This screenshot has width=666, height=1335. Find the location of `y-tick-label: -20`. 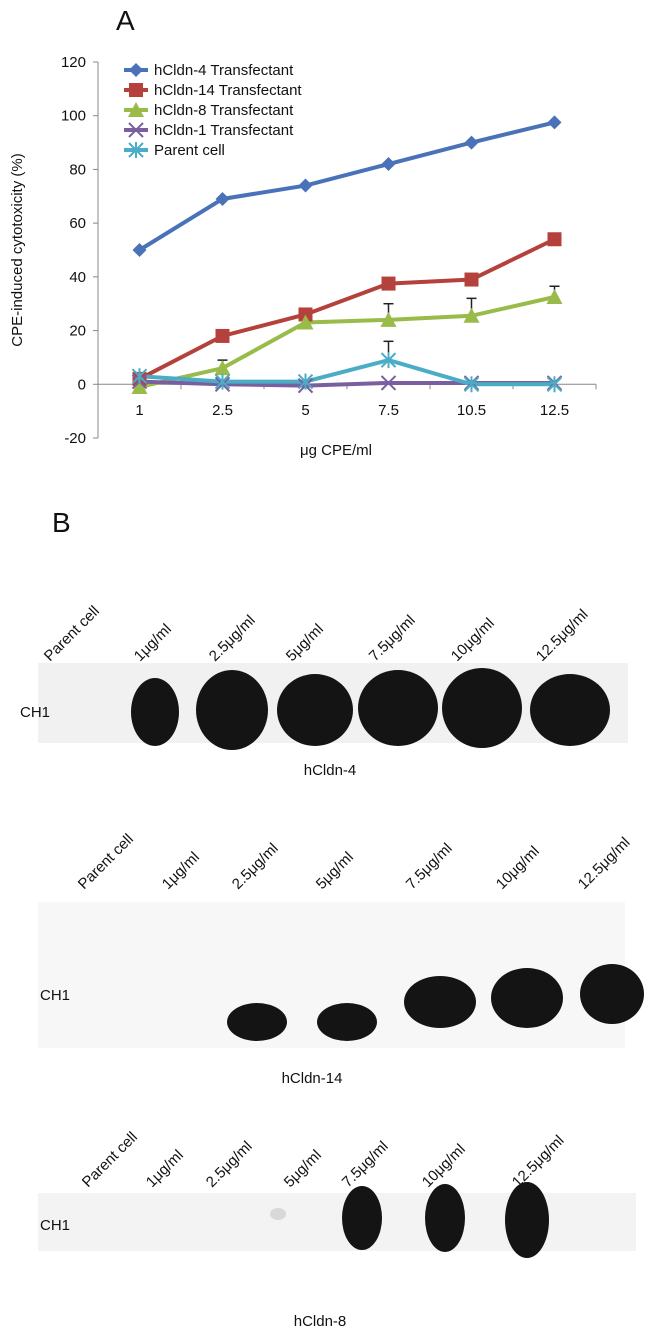

y-tick-label: -20 is located at coordinates (75, 438).